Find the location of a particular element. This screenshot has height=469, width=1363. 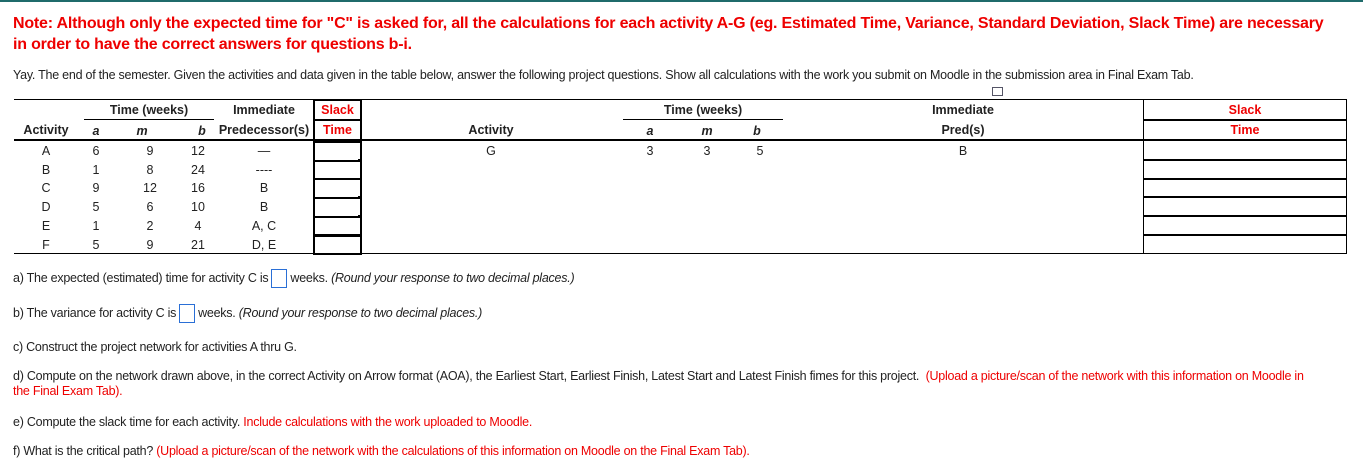

cell-b: 12 is located at coordinates (198, 151).